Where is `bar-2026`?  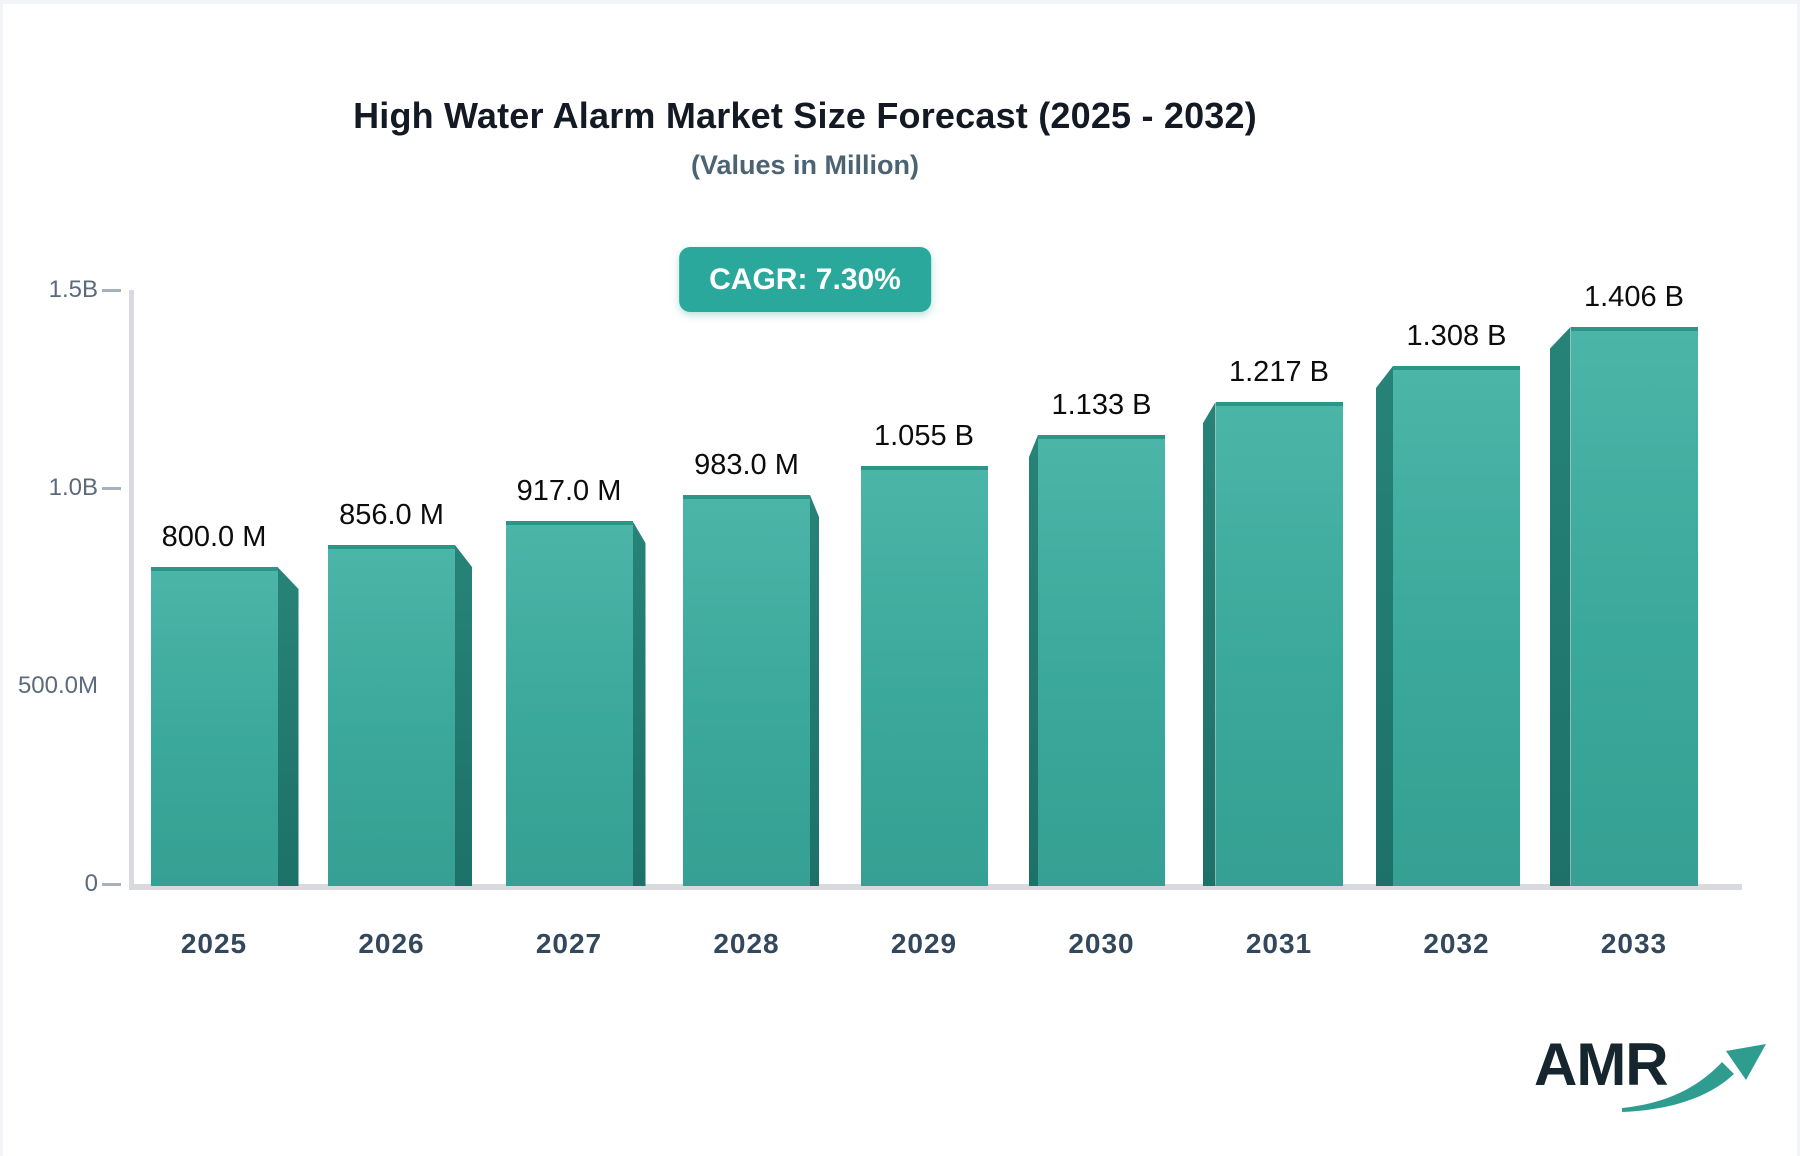 bar-2026 is located at coordinates (391, 715).